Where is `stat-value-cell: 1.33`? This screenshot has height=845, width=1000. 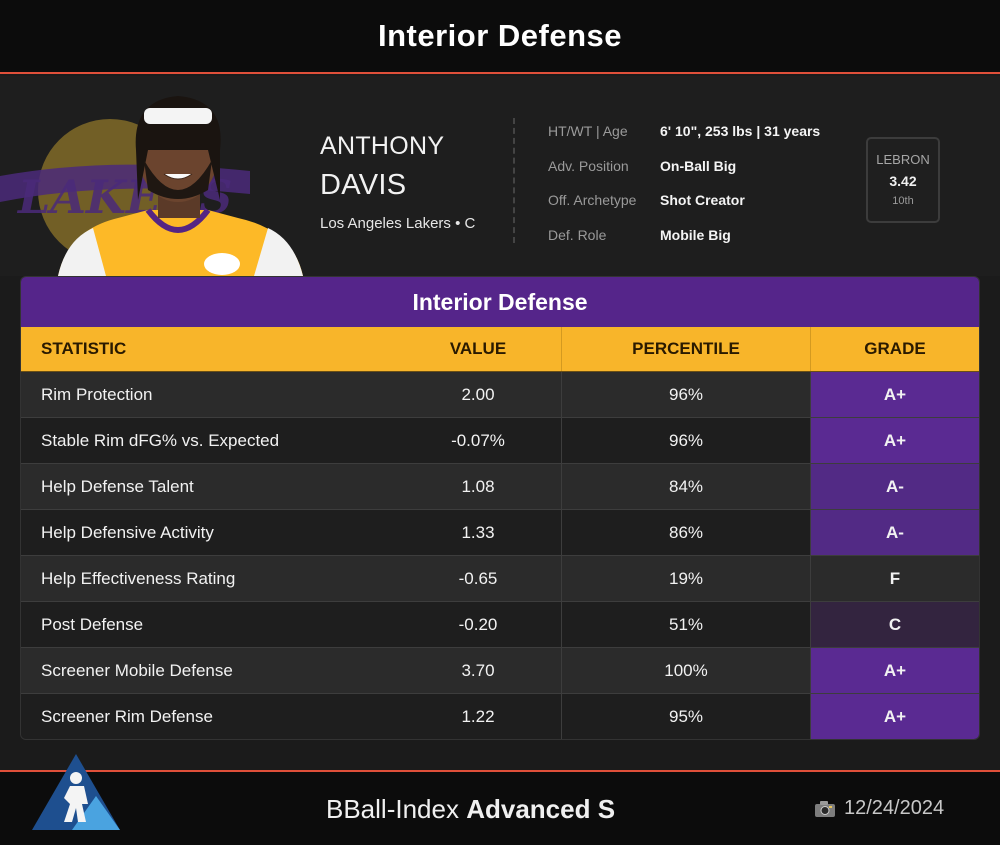
stat-value-cell: 1.33 is located at coordinates (478, 532).